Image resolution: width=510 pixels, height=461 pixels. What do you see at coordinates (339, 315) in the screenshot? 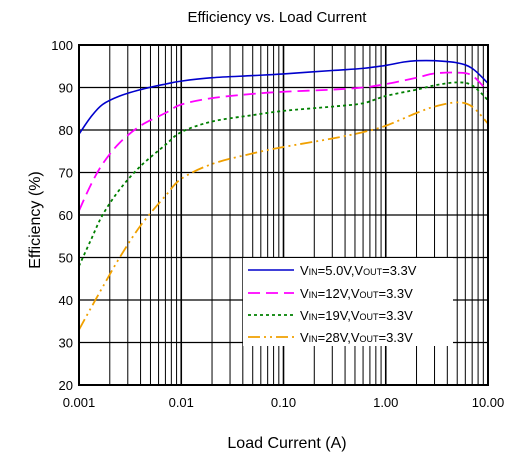
I see `legend-text: =19V,V` at bounding box center [339, 315].